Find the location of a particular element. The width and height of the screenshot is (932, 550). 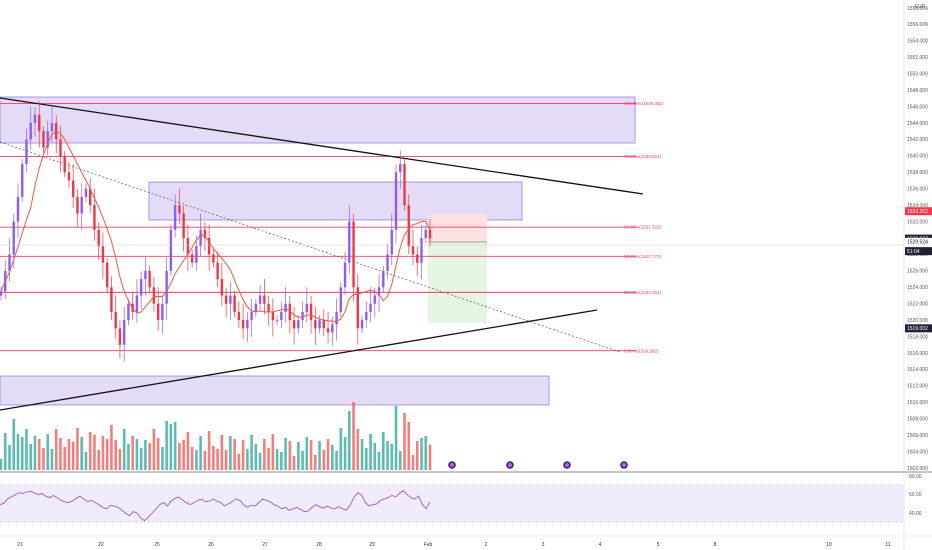

price-tick: 1514.000 is located at coordinates (917, 370).